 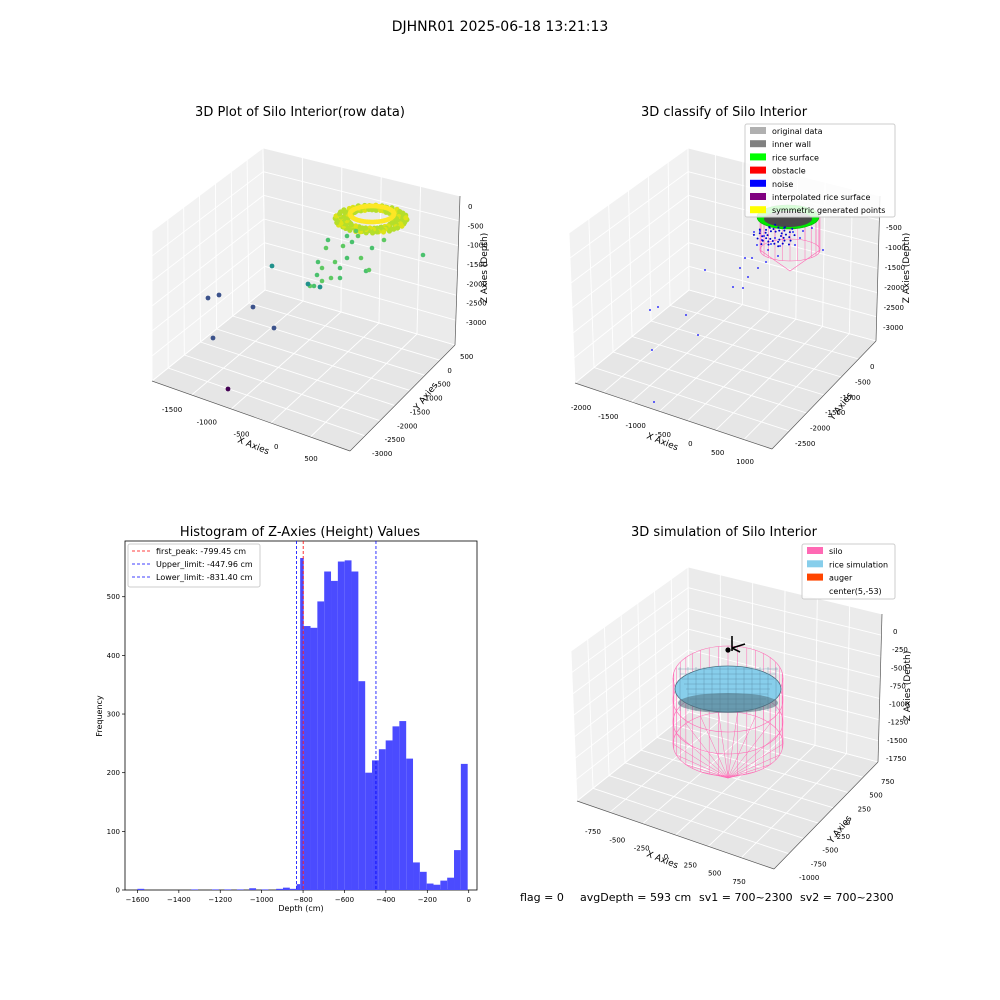 I want to click on tick-label: 500, so click(x=714, y=874).